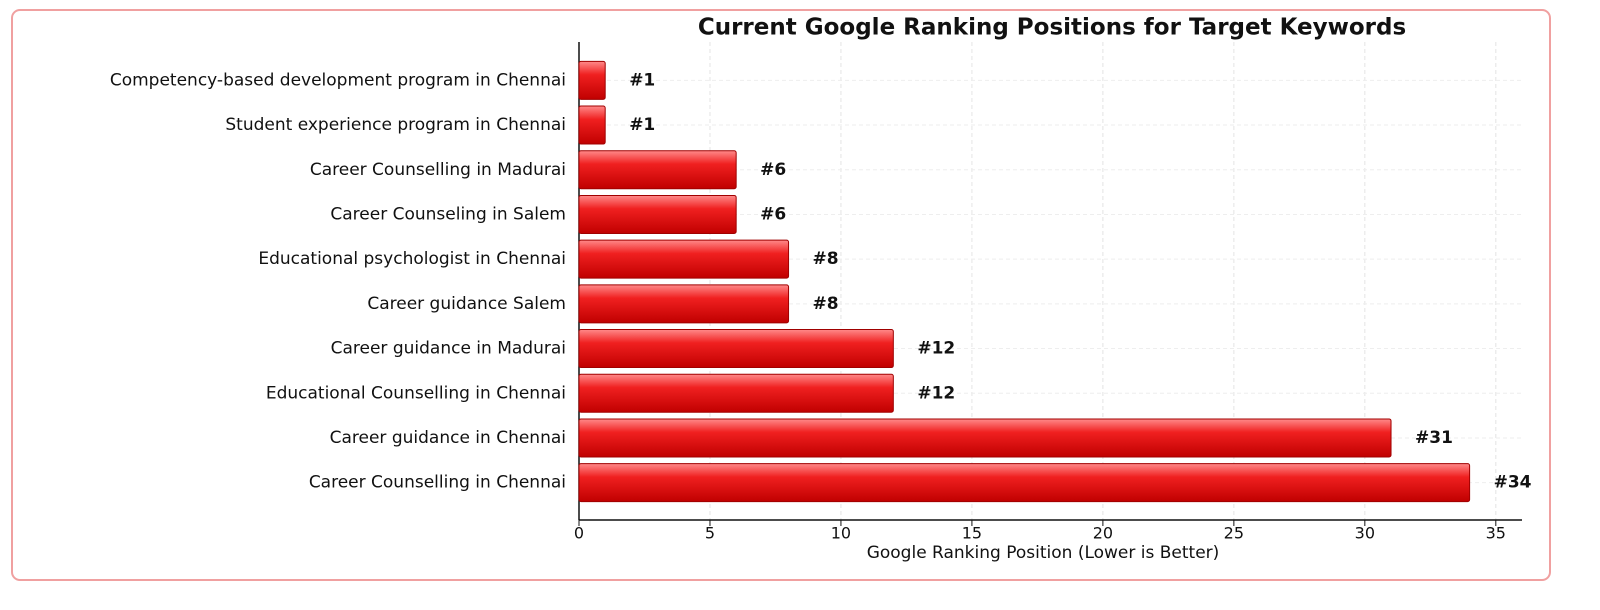 This screenshot has height=610, width=1600. What do you see at coordinates (1103, 533) in the screenshot?
I see `x-tick-label: 20` at bounding box center [1103, 533].